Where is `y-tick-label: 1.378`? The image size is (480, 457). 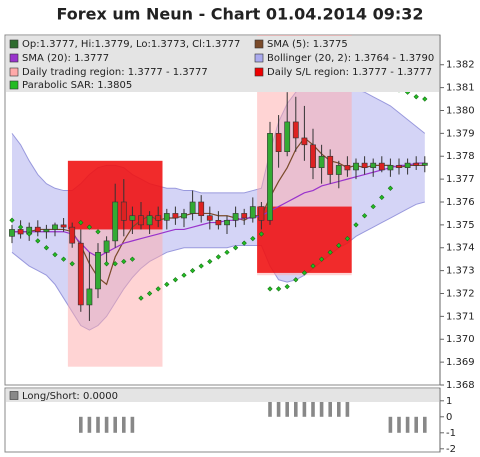
y-tick-label: 1.378 is located at coordinates (460, 156).